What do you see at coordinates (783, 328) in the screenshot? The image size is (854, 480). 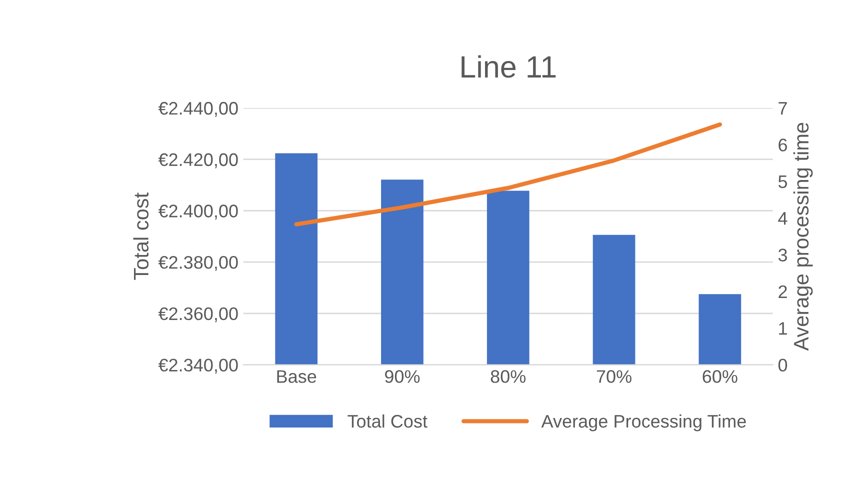 I see `y2-tick-label: 1` at bounding box center [783, 328].